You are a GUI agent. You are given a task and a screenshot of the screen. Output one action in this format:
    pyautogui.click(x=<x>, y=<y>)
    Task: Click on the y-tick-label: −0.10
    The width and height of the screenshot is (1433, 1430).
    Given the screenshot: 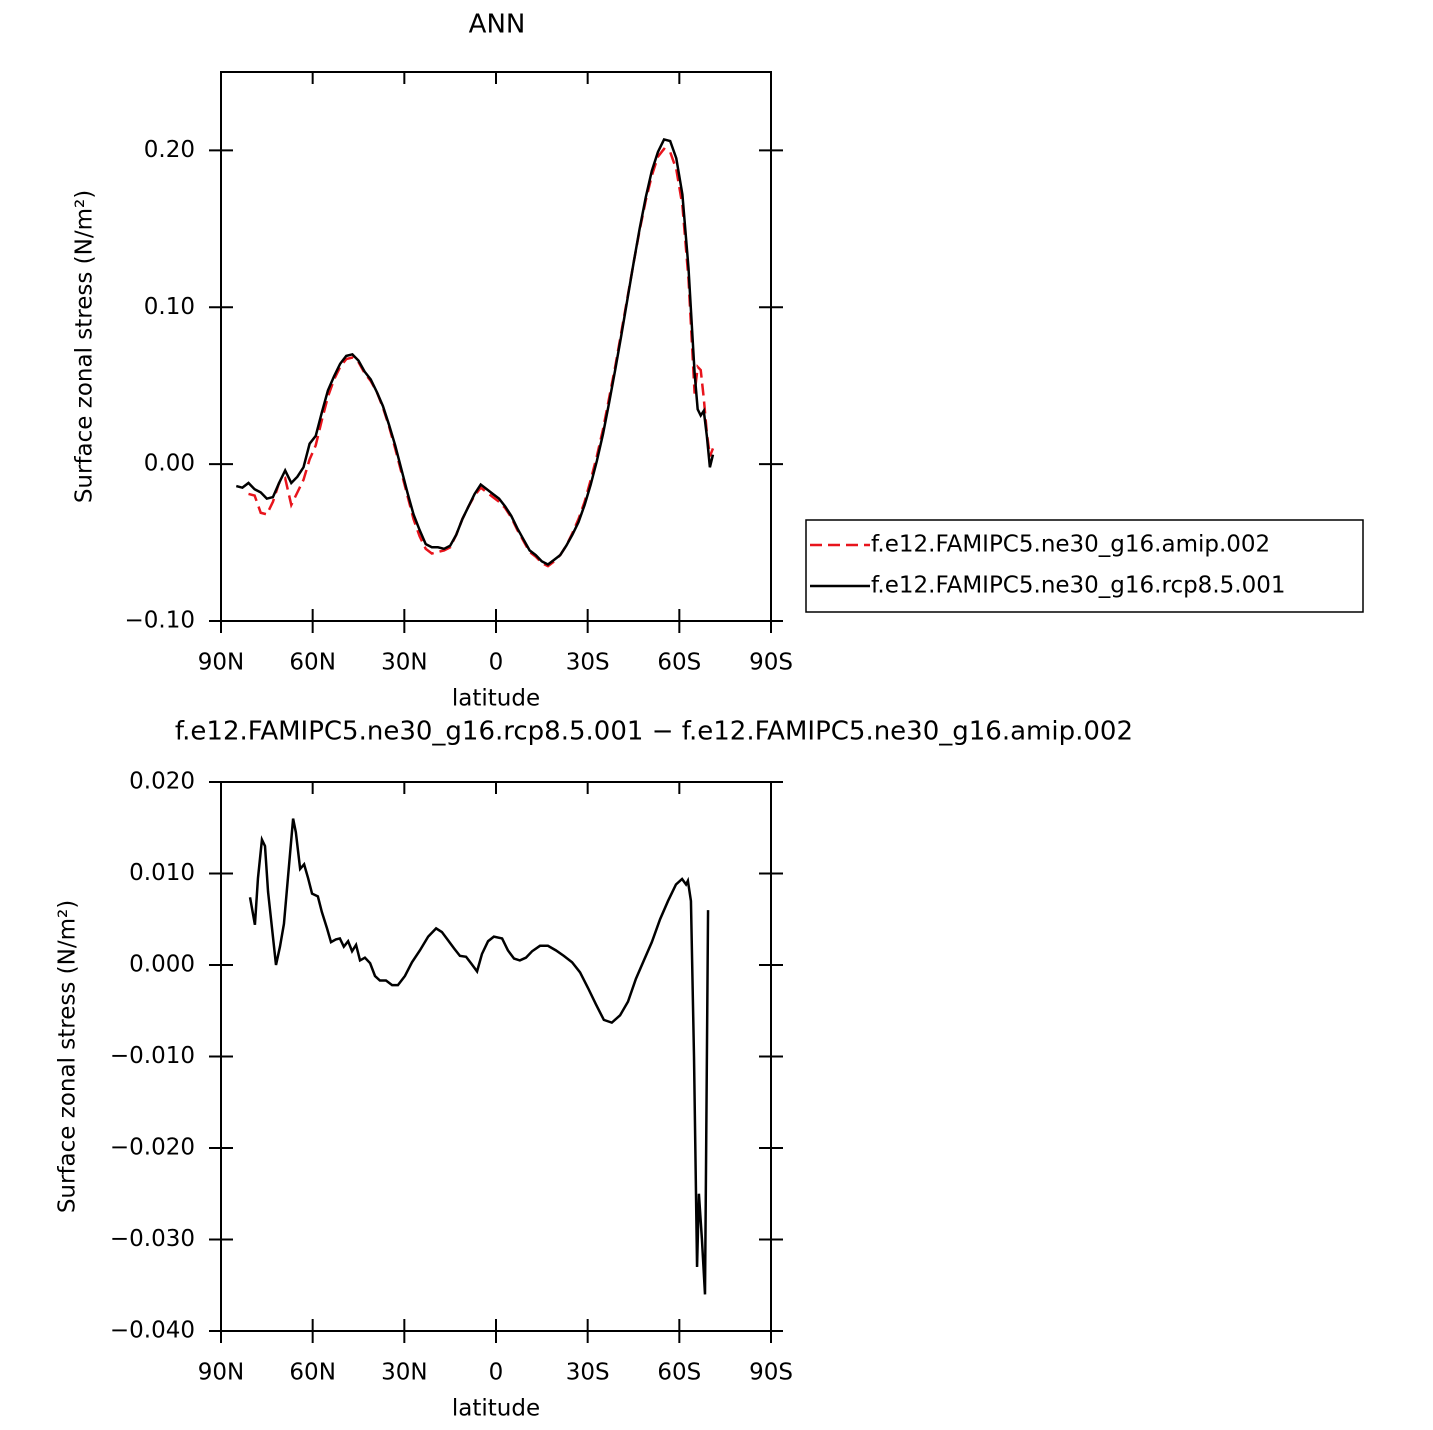 What is the action you would take?
    pyautogui.click(x=160, y=621)
    